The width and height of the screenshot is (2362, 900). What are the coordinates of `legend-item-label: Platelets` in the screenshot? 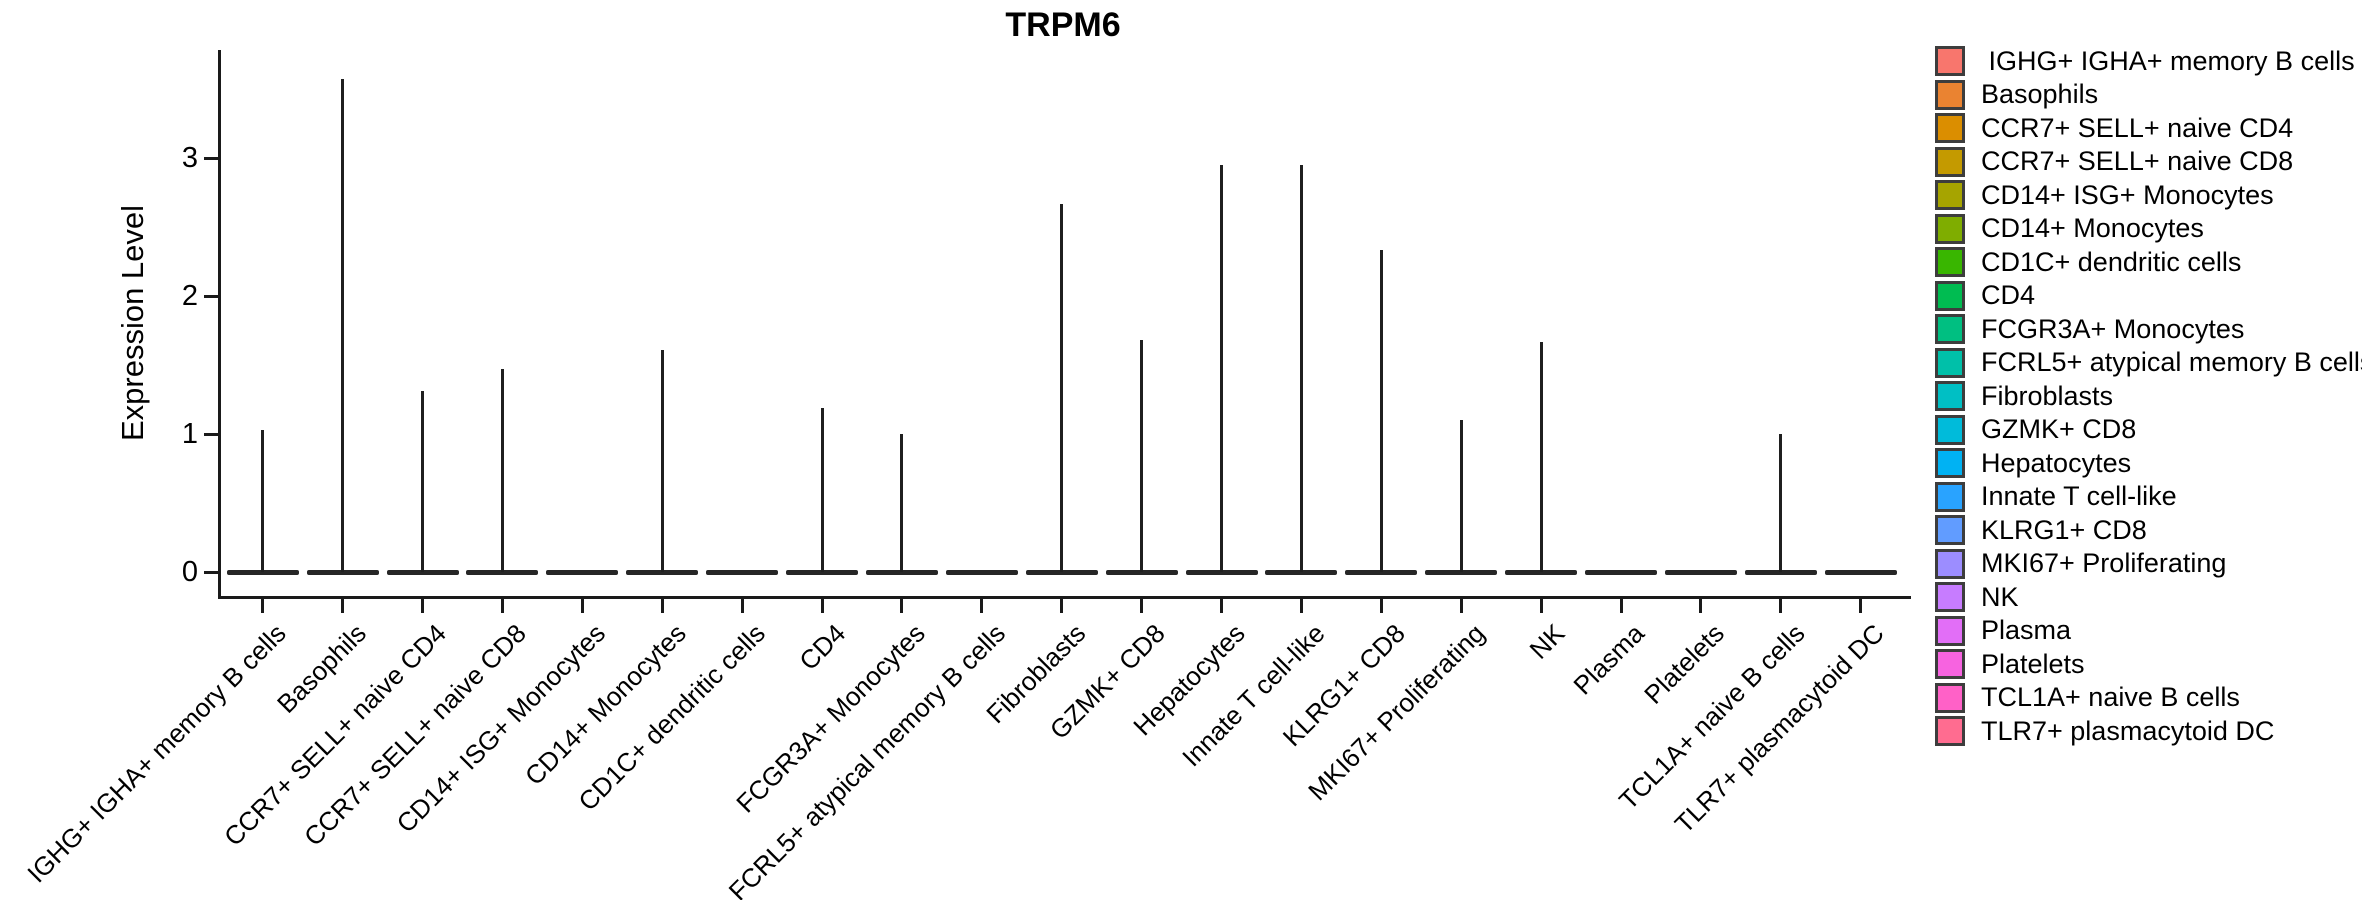 It's located at (2033, 663).